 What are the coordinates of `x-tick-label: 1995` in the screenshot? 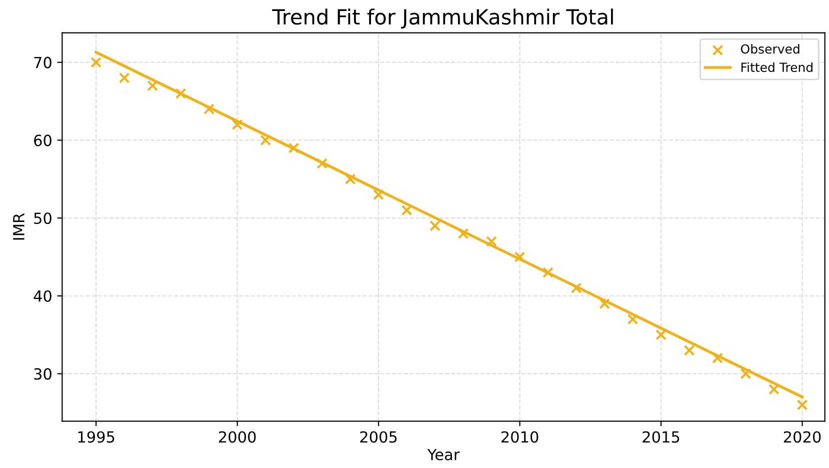 It's located at (96, 437).